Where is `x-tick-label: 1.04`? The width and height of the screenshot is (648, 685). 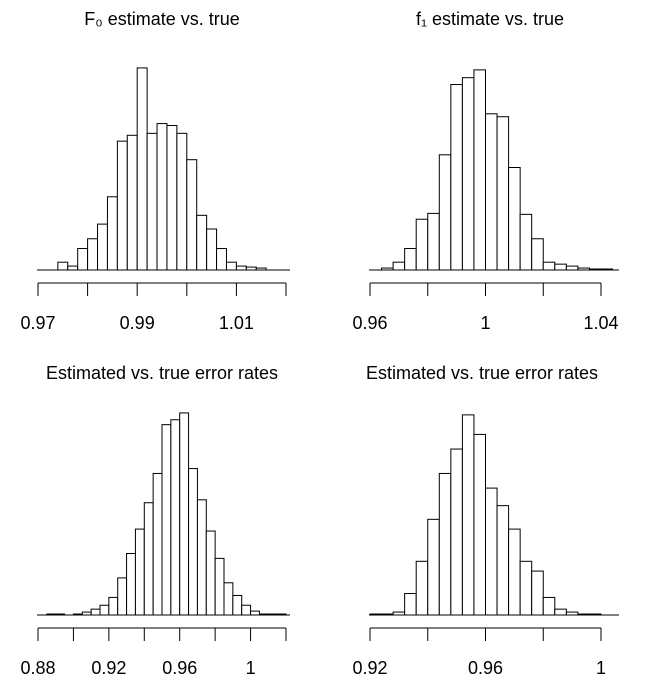
x-tick-label: 1.04 is located at coordinates (600, 323).